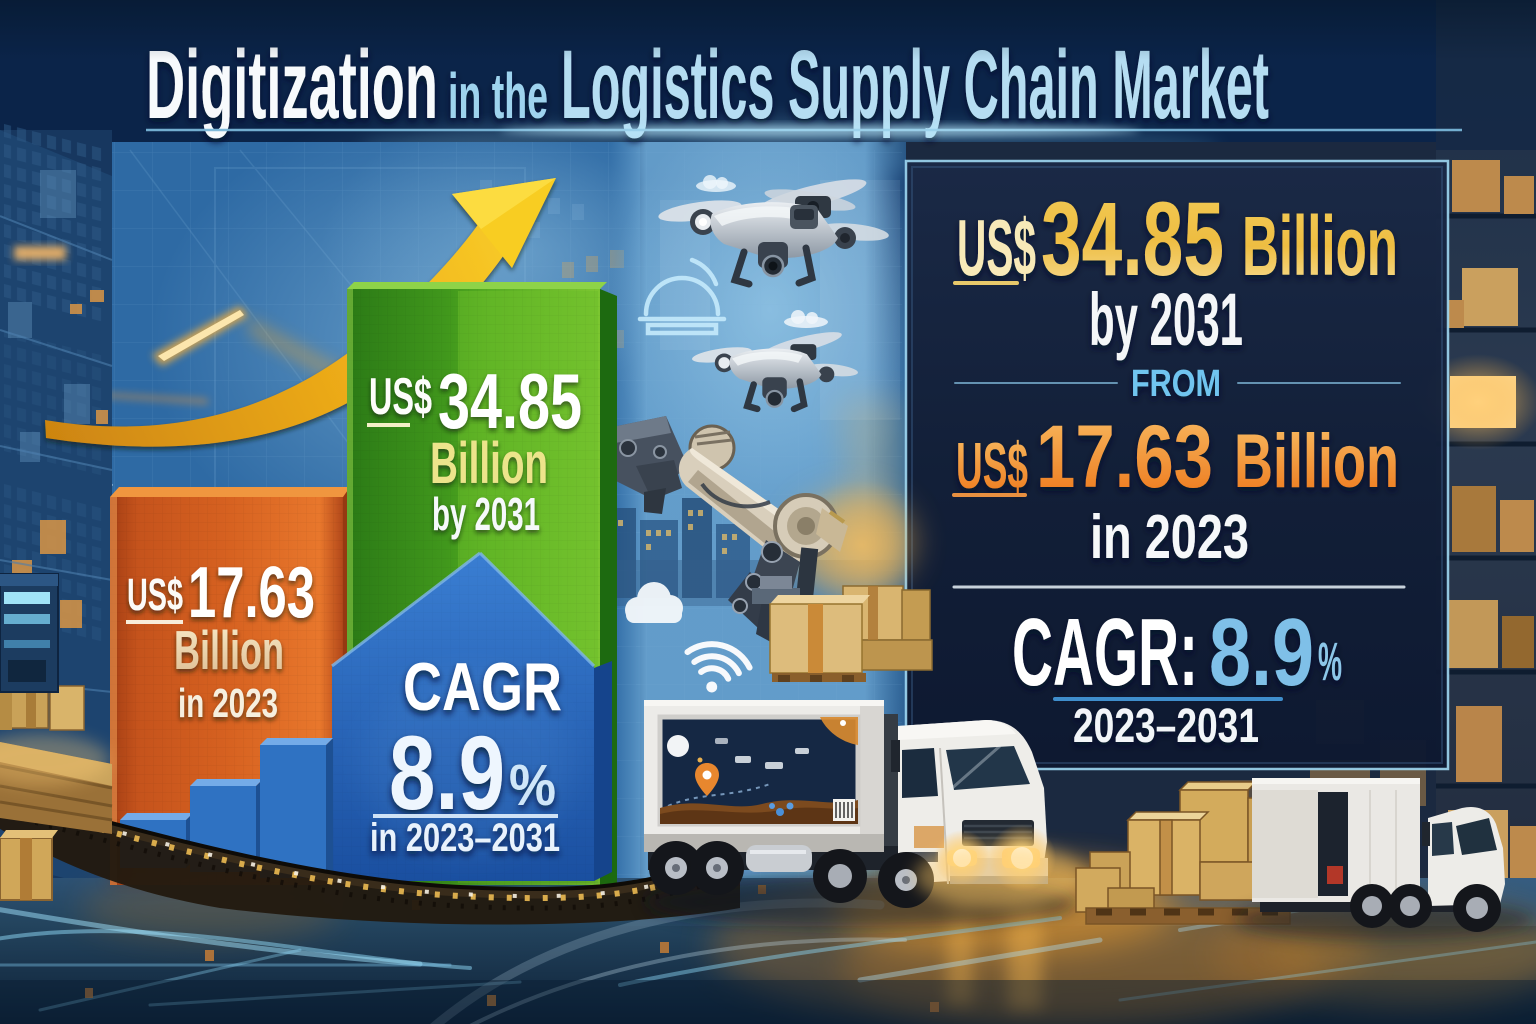 This screenshot has width=1536, height=1024. I want to click on svg-text: 2023–2031, so click(1166, 726).